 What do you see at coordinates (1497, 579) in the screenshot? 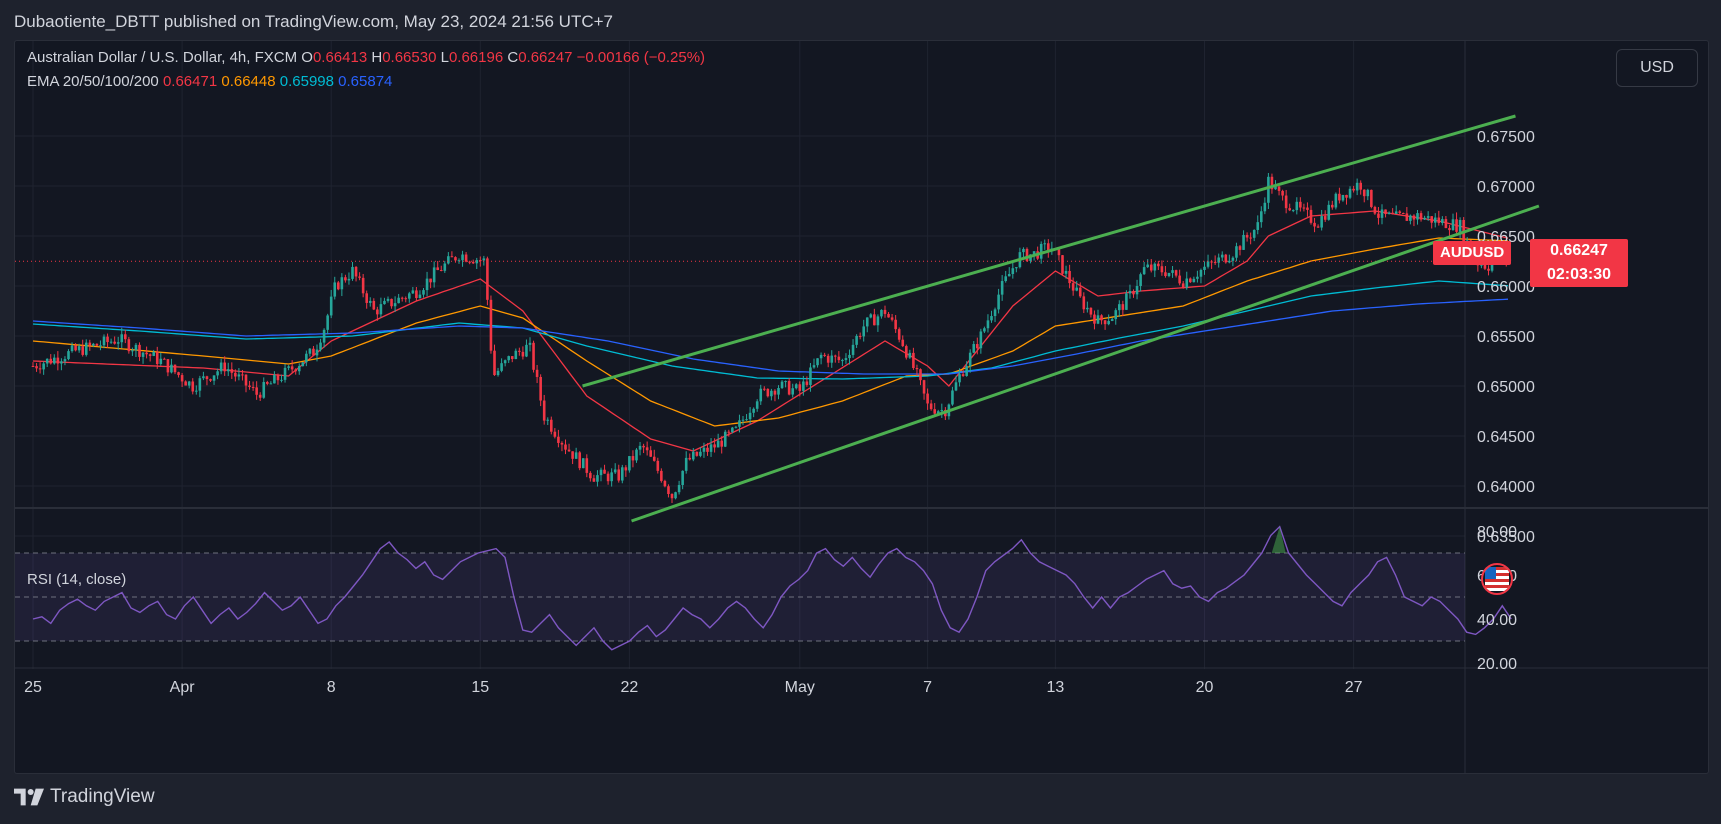
I see `us-flag-event-icon` at bounding box center [1497, 579].